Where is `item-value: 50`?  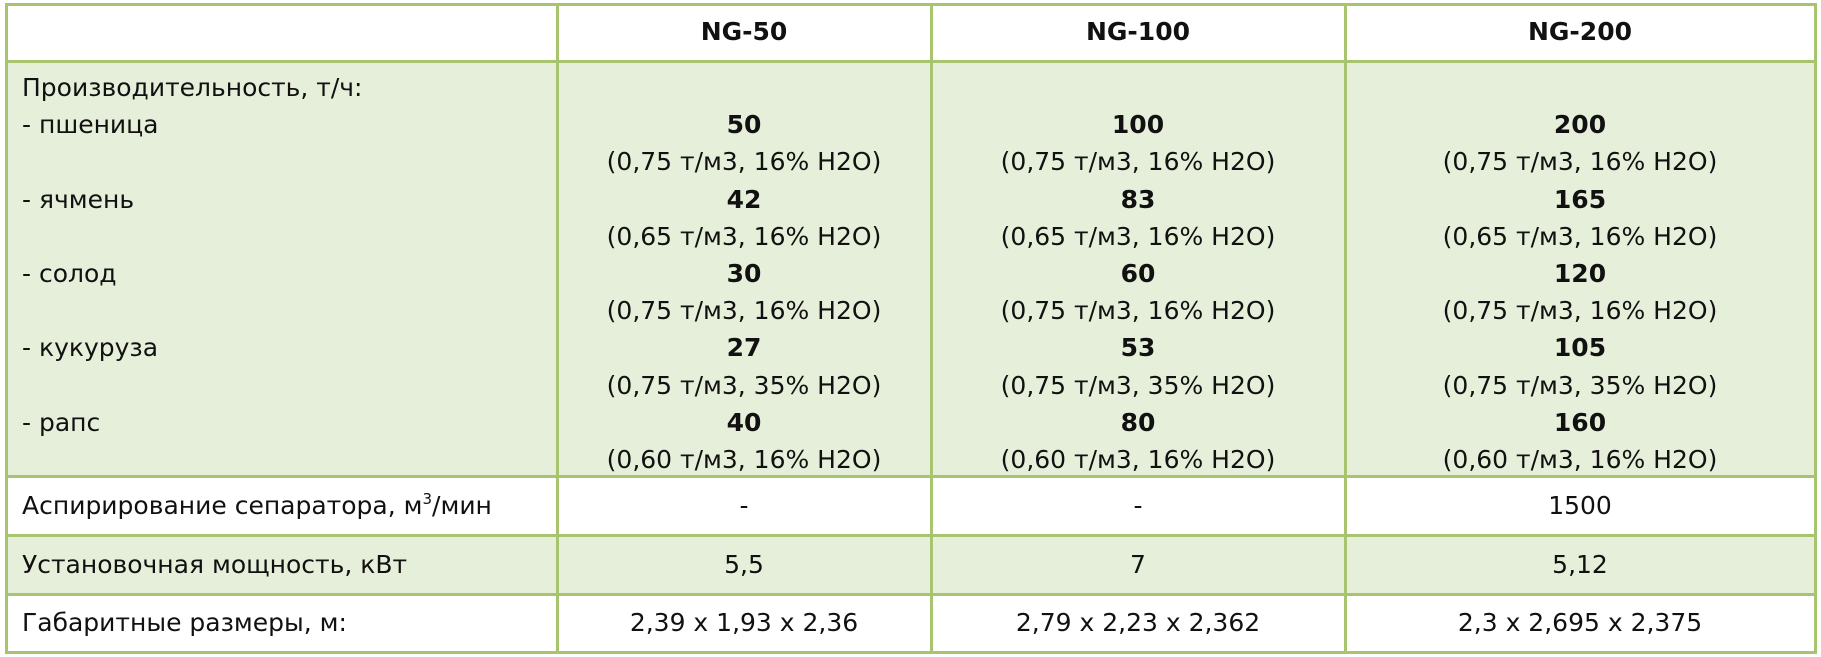
item-value: 50 is located at coordinates (744, 125).